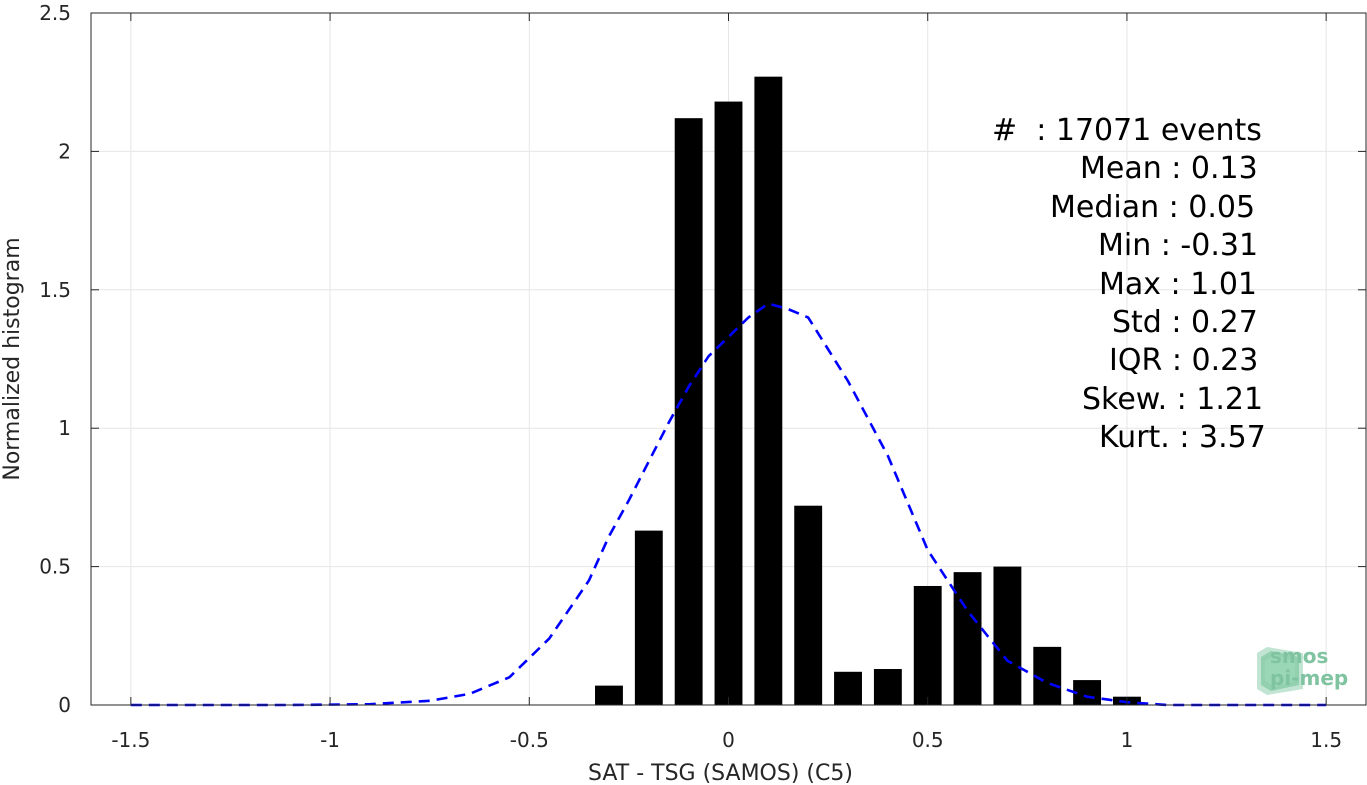  Describe the element at coordinates (1178, 284) in the screenshot. I see `stat-max: Max : 1.01` at that location.